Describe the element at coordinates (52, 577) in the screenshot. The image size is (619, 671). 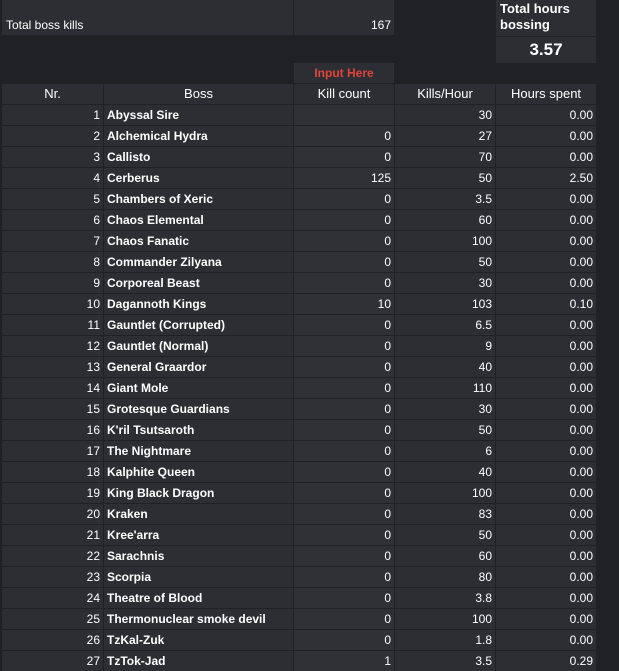
I see `row-number: 23` at that location.